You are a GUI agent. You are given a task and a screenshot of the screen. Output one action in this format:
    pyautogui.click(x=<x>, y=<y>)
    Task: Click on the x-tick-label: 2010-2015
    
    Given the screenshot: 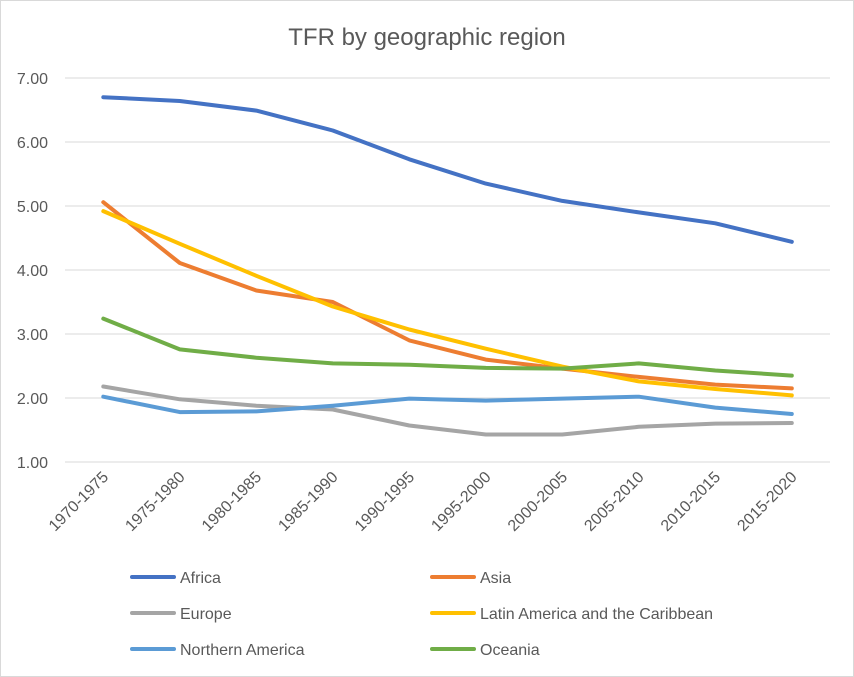 What is the action you would take?
    pyautogui.click(x=691, y=502)
    